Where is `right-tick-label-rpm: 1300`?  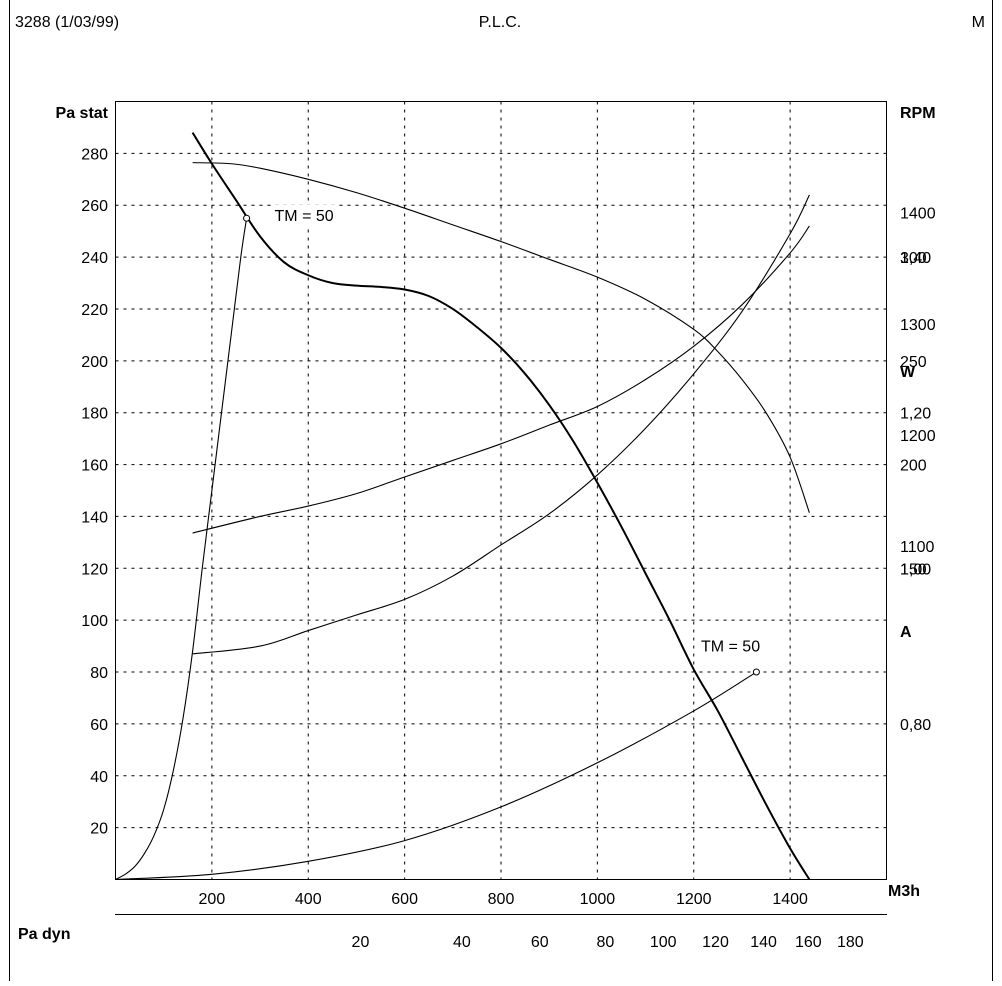 right-tick-label-rpm: 1300 is located at coordinates (918, 325).